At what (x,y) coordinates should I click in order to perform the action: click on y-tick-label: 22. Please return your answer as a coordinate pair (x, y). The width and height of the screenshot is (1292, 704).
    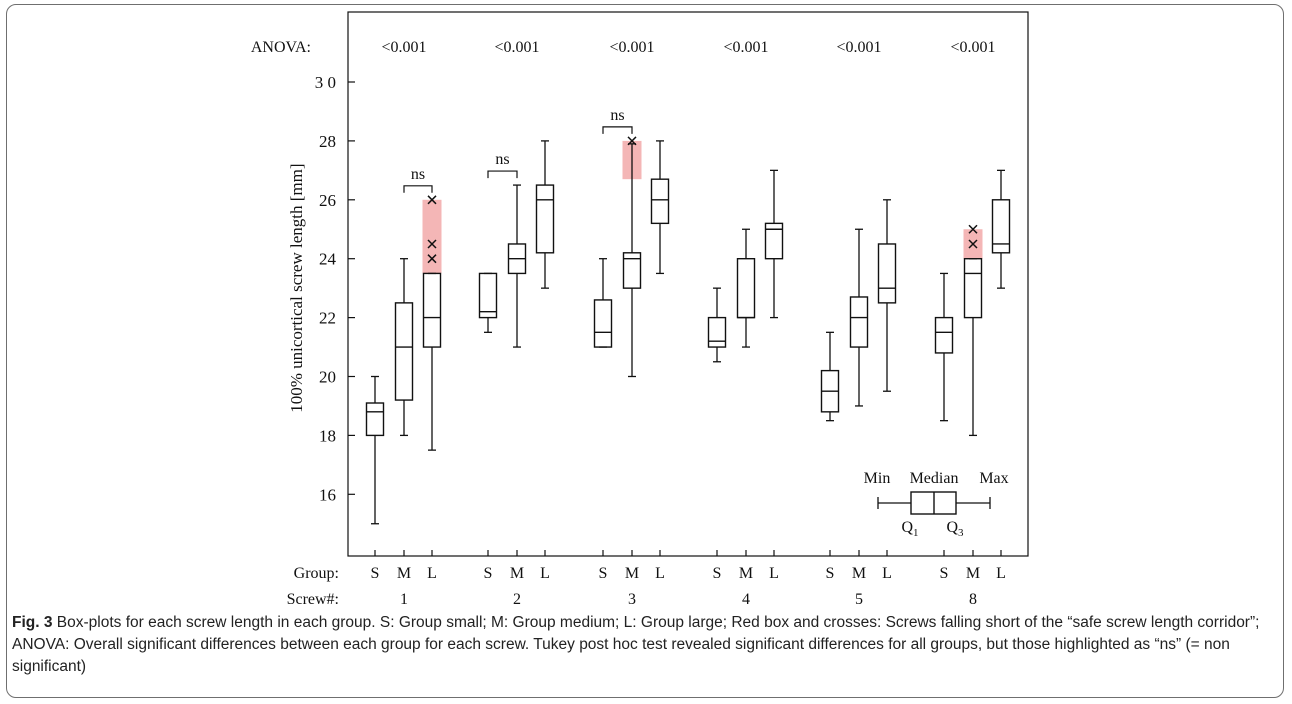
    Looking at the image, I should click on (327, 318).